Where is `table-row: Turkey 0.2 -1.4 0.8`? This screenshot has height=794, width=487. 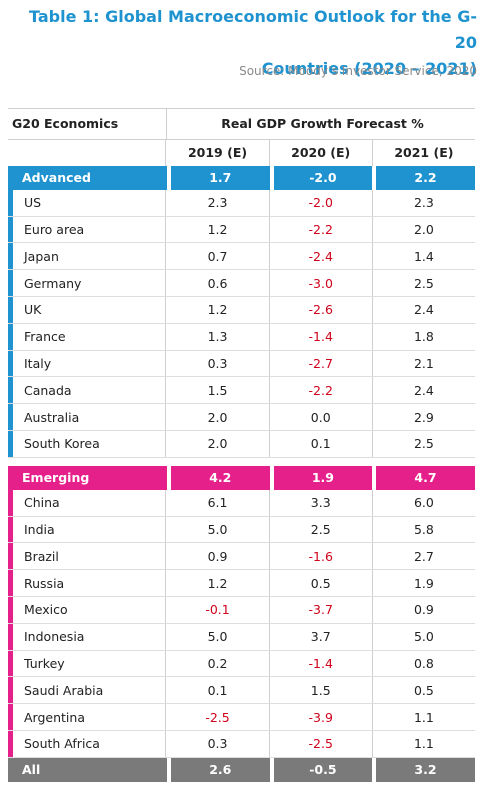
table-row: Turkey 0.2 -1.4 0.8 is located at coordinates (241, 664).